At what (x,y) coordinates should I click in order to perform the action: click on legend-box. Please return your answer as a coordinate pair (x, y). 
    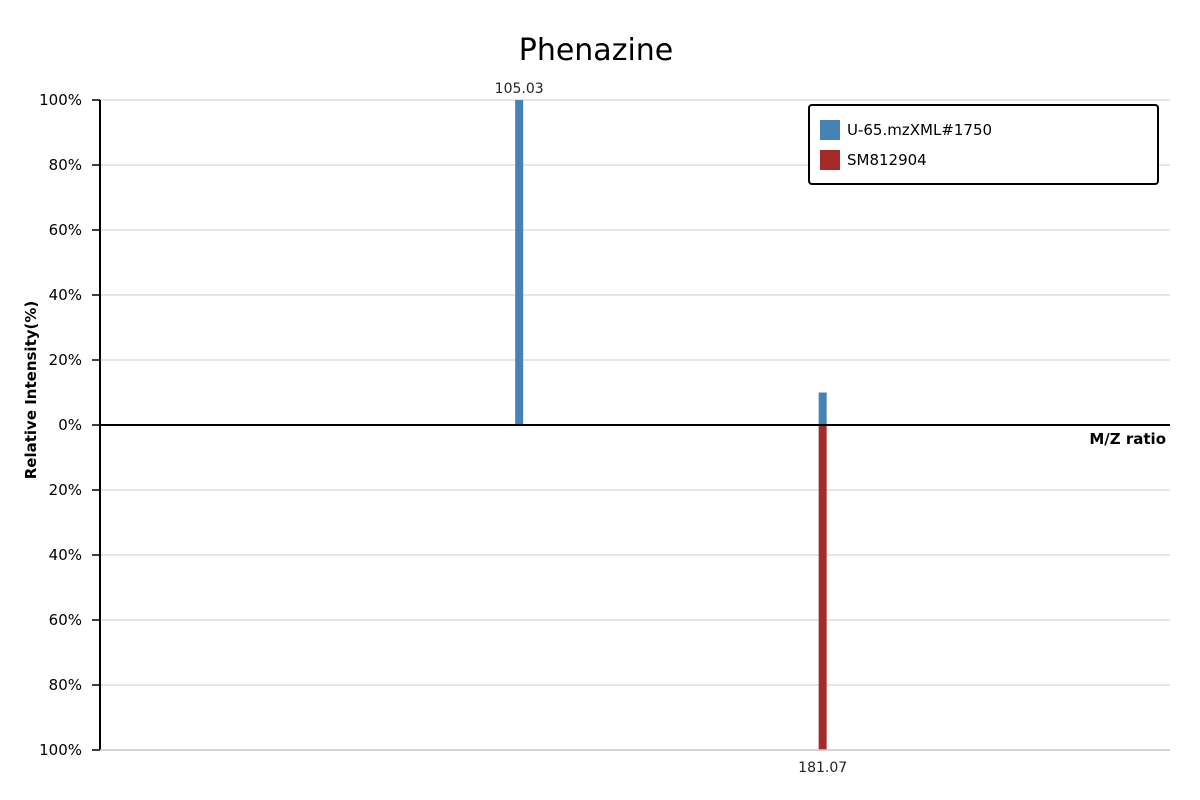
    Looking at the image, I should click on (983, 144).